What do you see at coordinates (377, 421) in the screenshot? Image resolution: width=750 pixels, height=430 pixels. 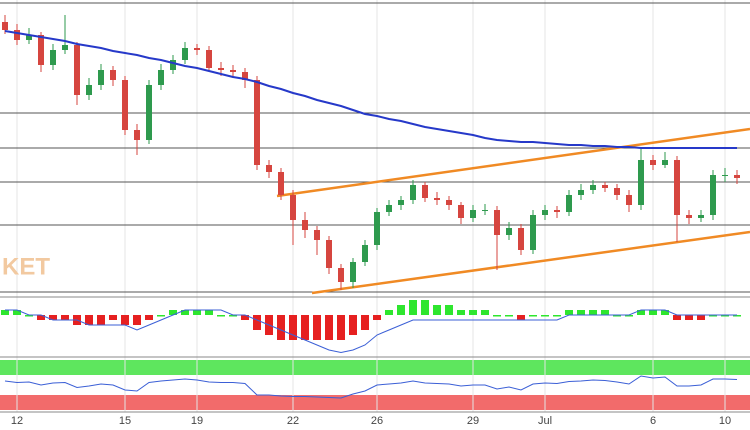 I see `x-tick-label: 26` at bounding box center [377, 421].